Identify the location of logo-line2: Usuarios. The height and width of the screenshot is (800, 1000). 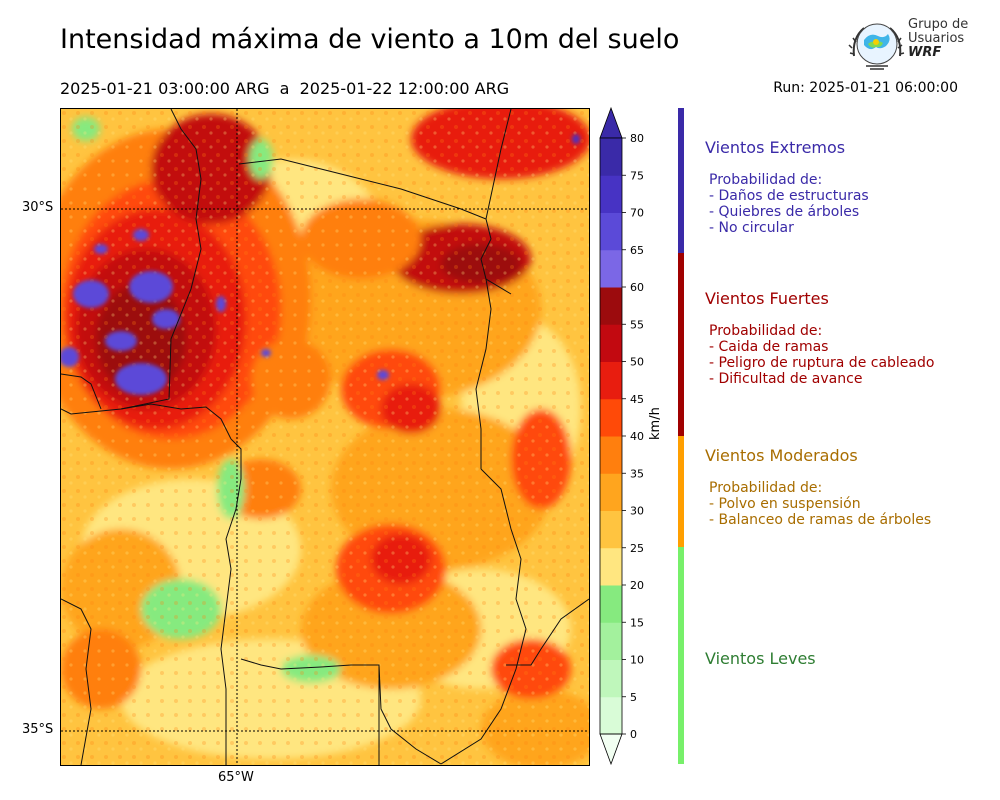
(936, 38).